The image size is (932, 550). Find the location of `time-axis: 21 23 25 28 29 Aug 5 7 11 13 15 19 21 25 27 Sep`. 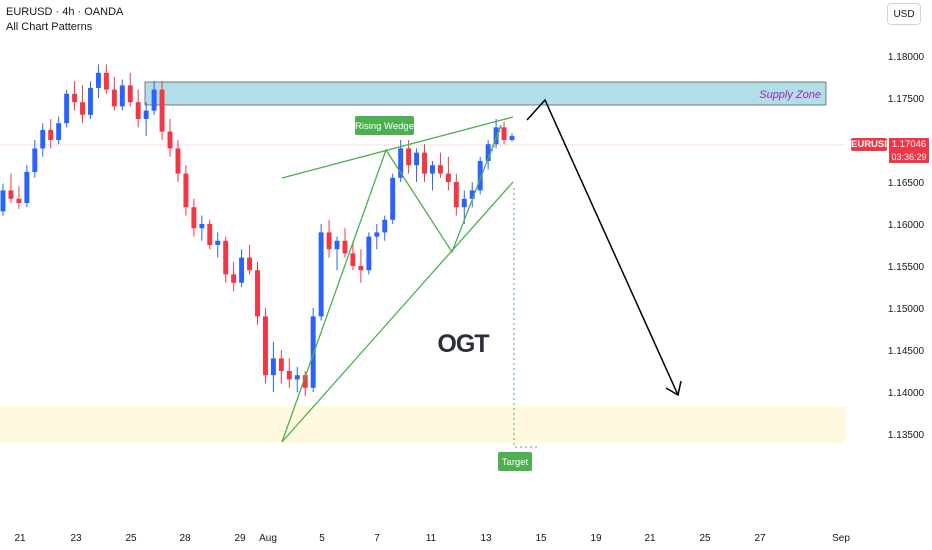

time-axis: 21 23 25 28 29 Aug 5 7 11 13 15 19 21 25 27 Sep is located at coordinates (432, 538).